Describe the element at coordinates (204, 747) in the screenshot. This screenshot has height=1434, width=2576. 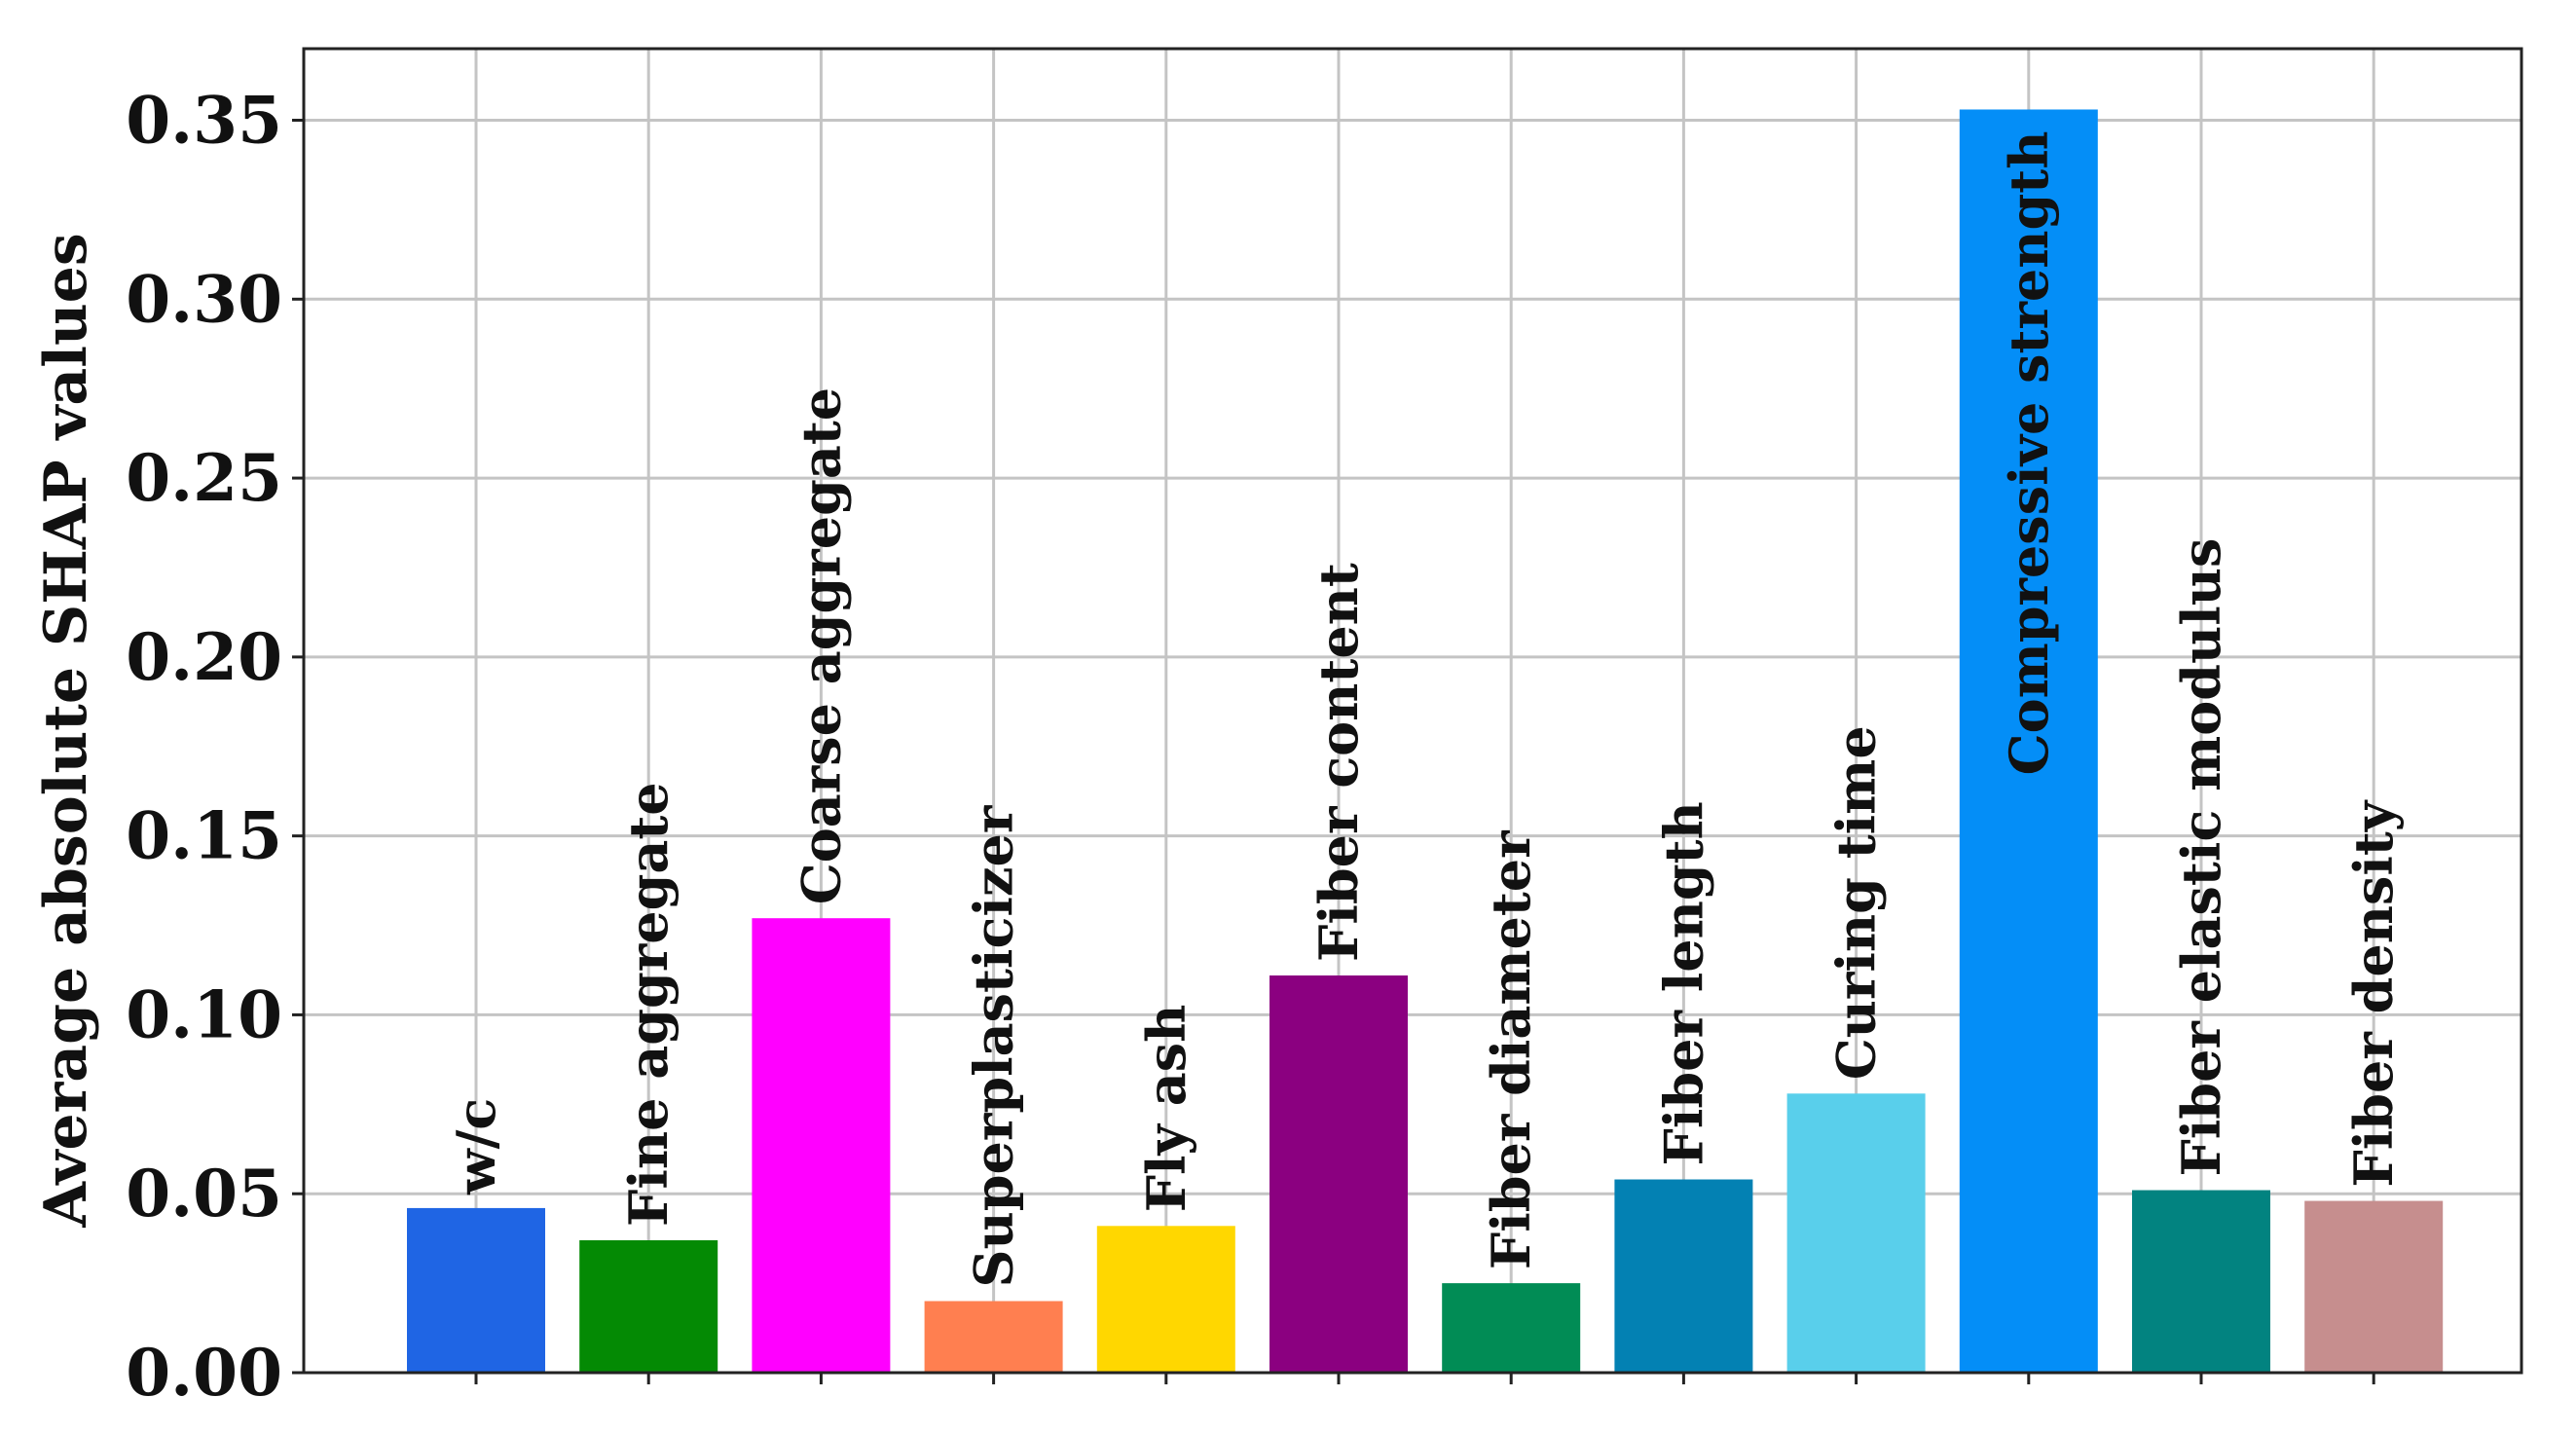
I see `y-tick-labels: 0.00 0.05 0.10 0.15 0.20 0.25 0.30 0.35` at that location.